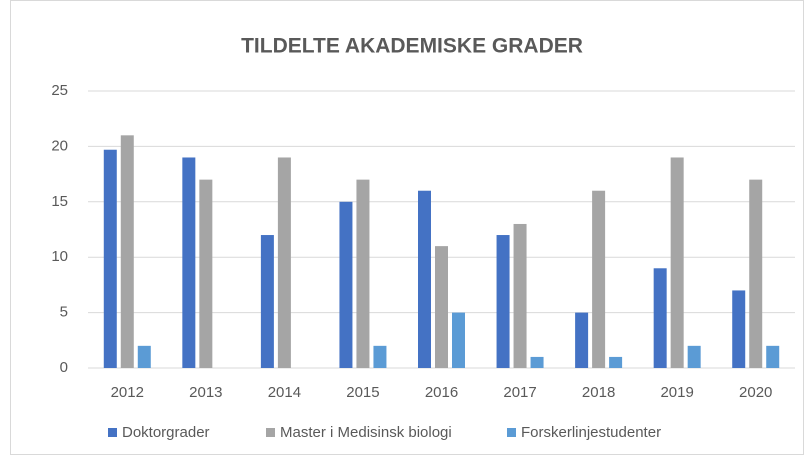 This screenshot has height=455, width=805. I want to click on x-tick-label: 2018, so click(598, 392).